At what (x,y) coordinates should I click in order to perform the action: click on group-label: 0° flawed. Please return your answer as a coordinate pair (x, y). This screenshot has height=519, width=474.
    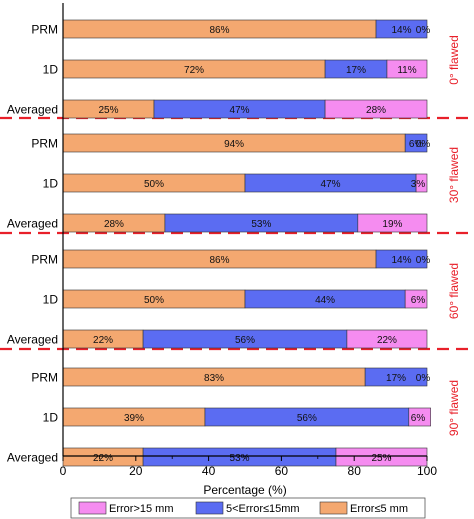
    Looking at the image, I should click on (454, 60).